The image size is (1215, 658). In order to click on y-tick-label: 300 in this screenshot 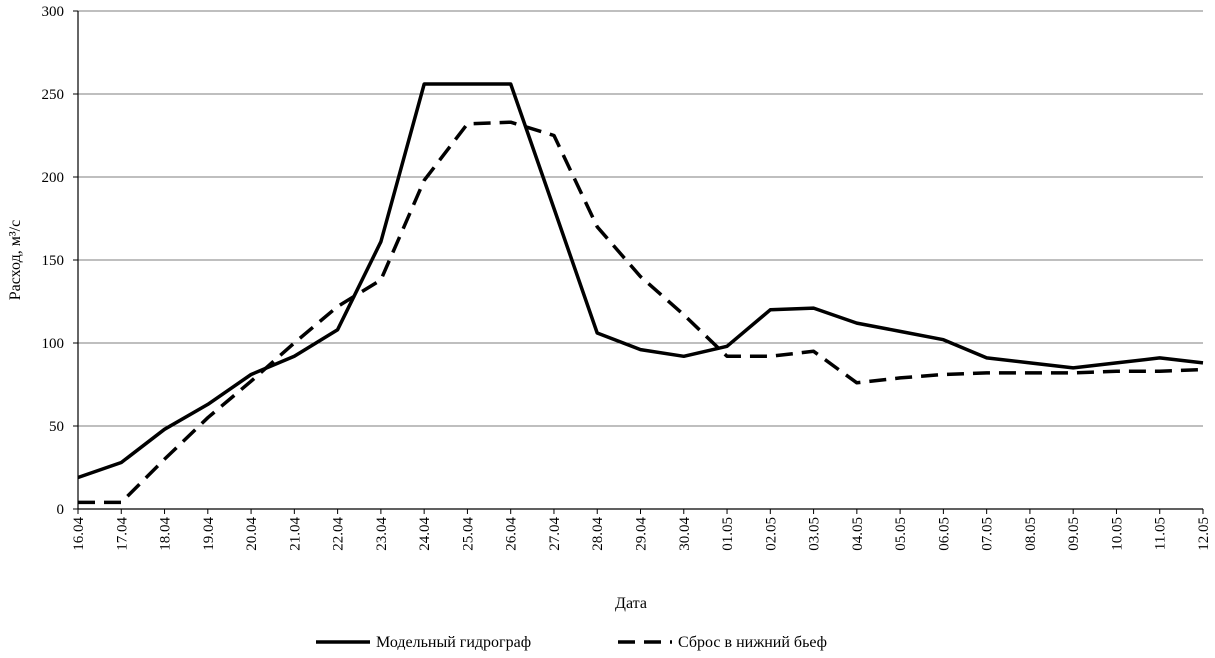, I will do `click(53, 12)`.